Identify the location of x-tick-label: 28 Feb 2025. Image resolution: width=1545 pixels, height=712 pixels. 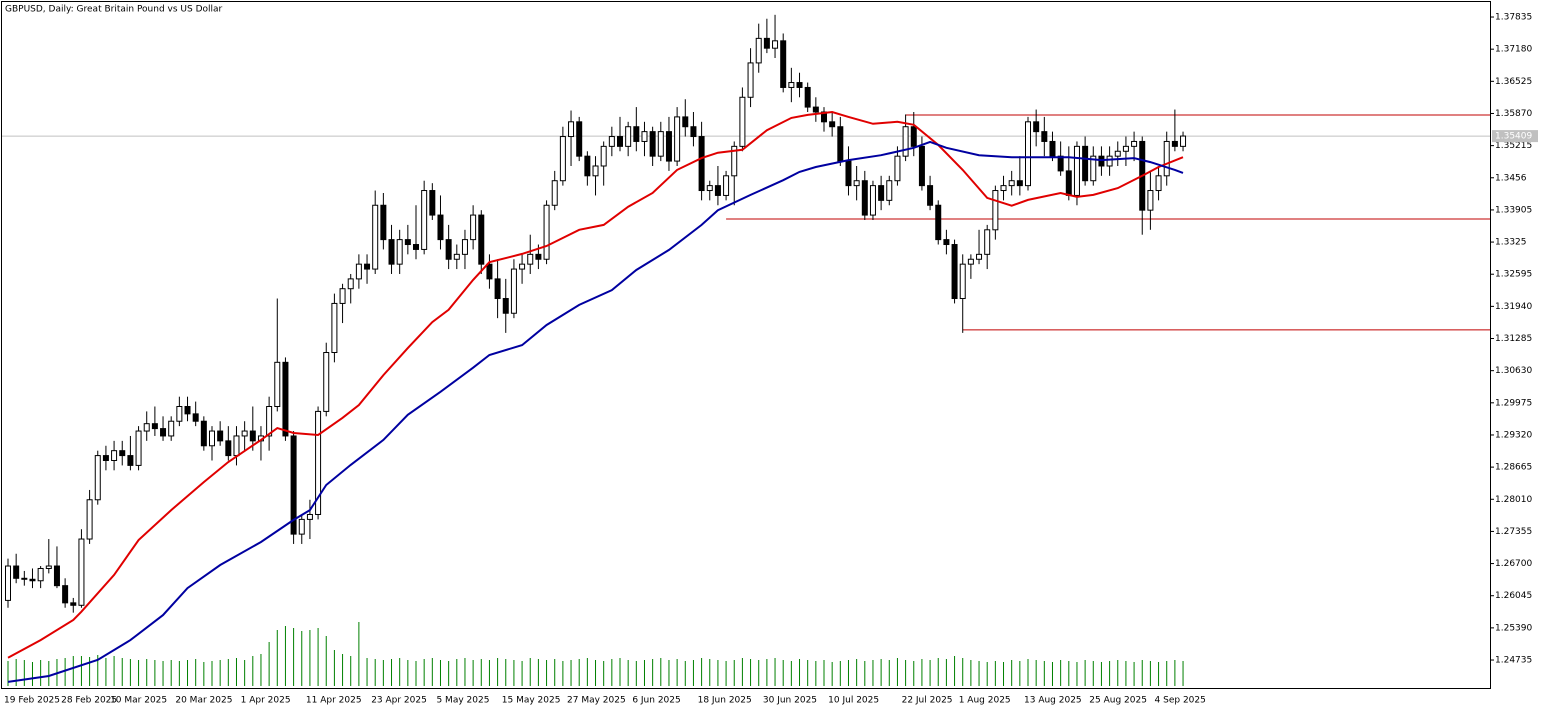
(89, 701).